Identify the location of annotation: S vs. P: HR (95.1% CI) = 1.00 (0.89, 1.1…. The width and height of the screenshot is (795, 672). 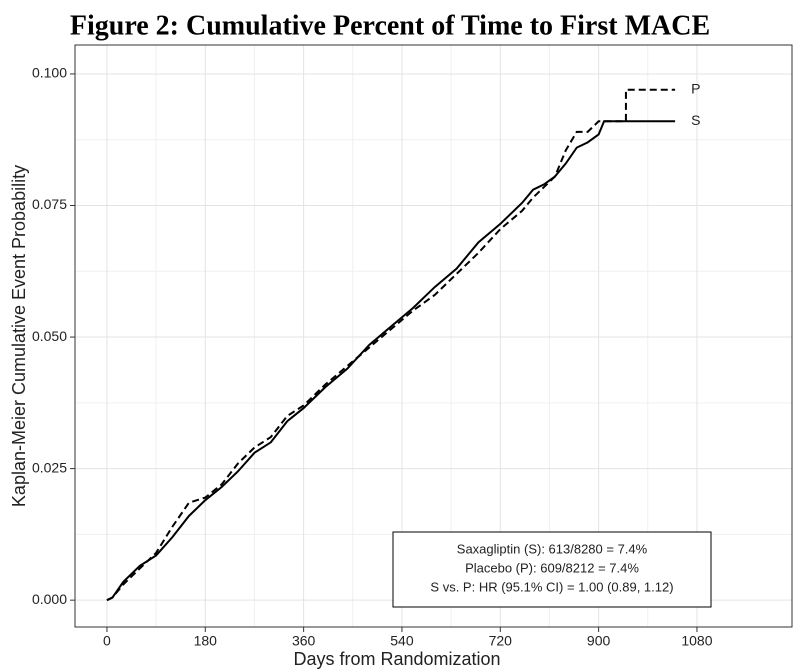
(551, 586).